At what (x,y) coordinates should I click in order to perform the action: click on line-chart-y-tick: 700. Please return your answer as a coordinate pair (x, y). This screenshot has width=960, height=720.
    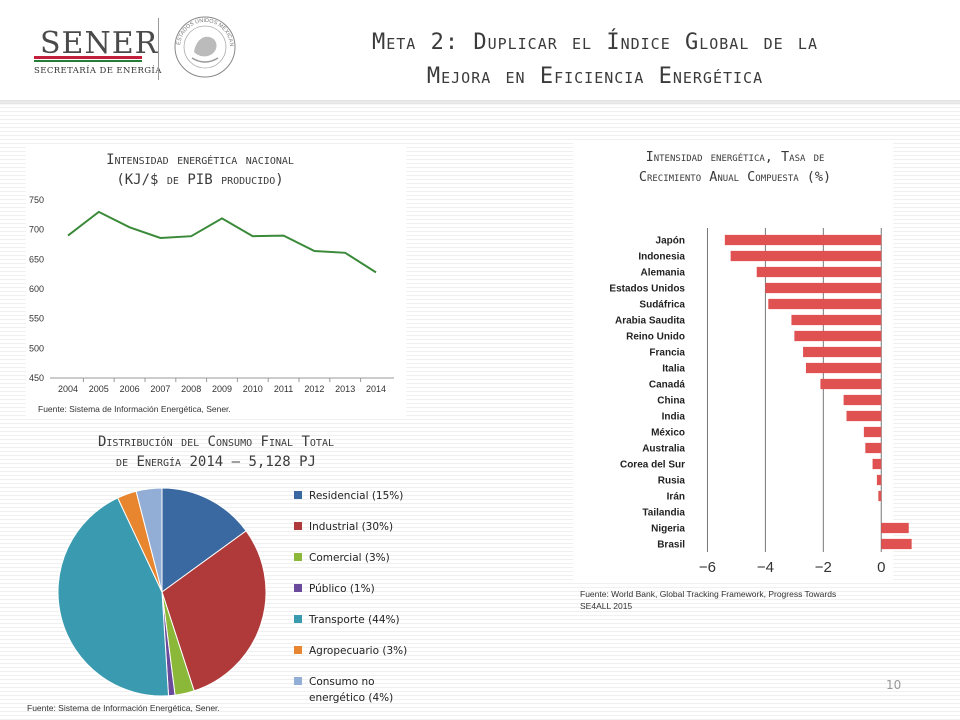
    Looking at the image, I should click on (36, 230).